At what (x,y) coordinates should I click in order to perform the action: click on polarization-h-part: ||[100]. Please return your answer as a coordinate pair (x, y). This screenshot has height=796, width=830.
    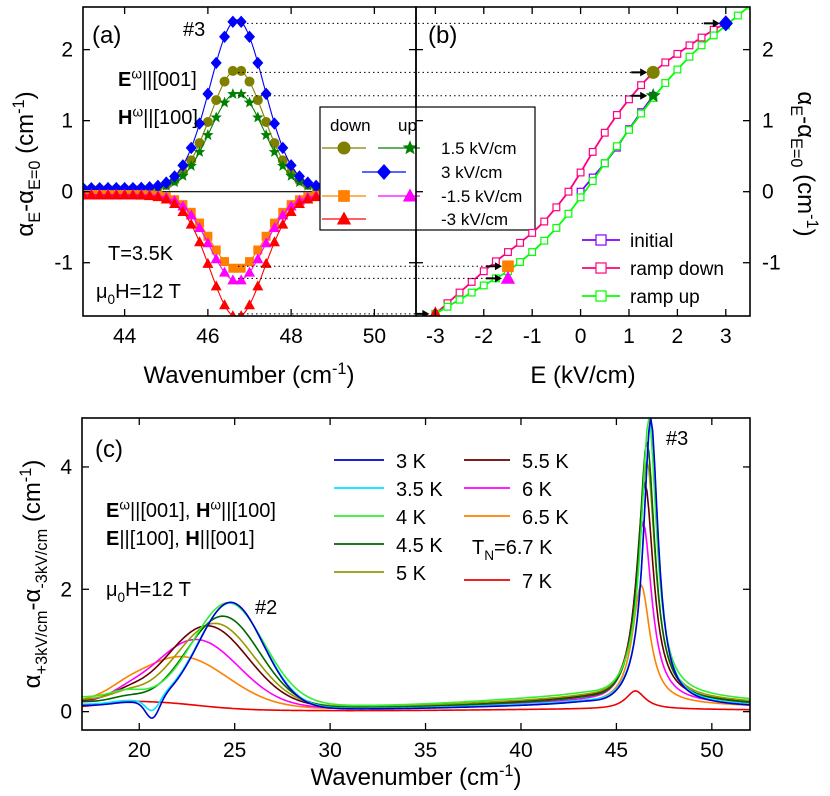
    Looking at the image, I should click on (170, 118).